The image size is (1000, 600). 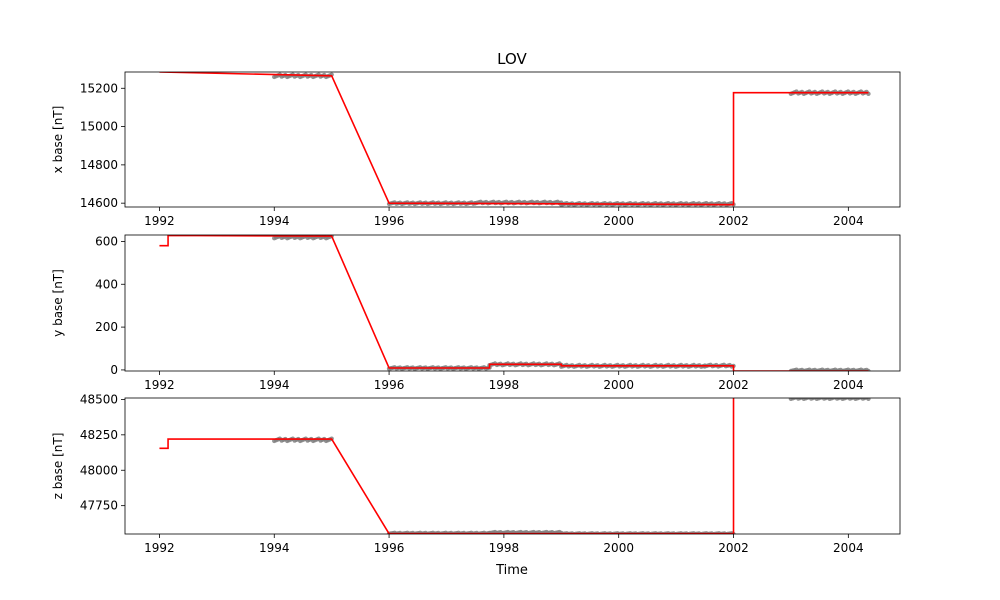 What do you see at coordinates (512, 59) in the screenshot?
I see `chart-title: LOV` at bounding box center [512, 59].